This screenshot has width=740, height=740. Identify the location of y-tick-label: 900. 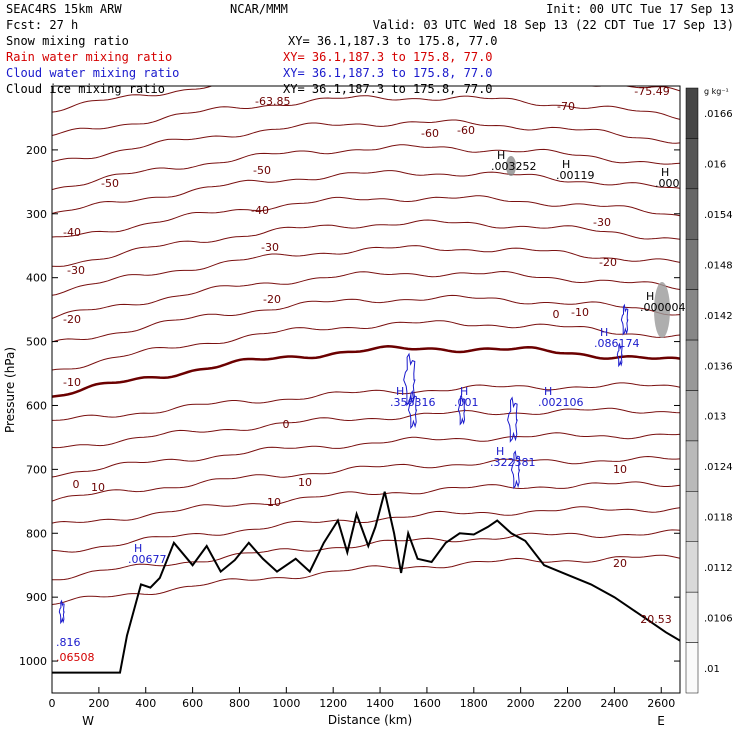
(36, 597).